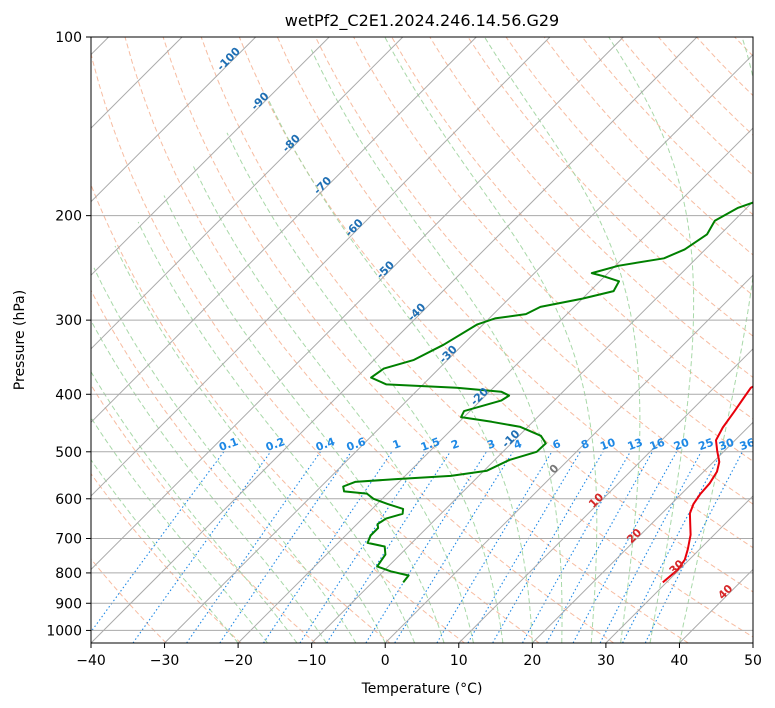 Image resolution: width=775 pixels, height=708 pixels. I want to click on y-tick-label: 700, so click(68, 540).